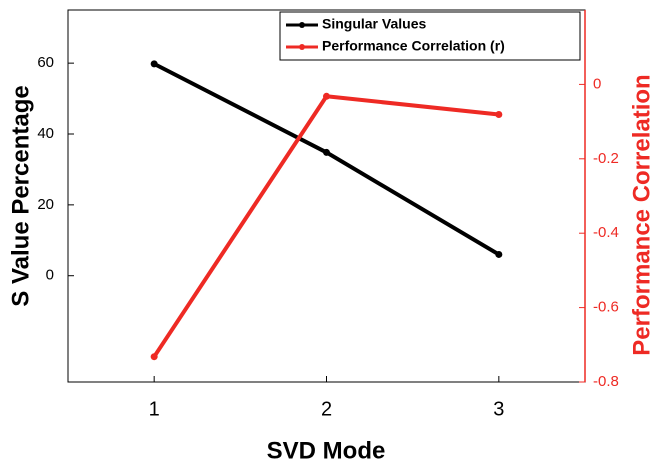 Image resolution: width=661 pixels, height=472 pixels. Describe the element at coordinates (498, 409) in the screenshot. I see `x-tick-label: 3` at that location.